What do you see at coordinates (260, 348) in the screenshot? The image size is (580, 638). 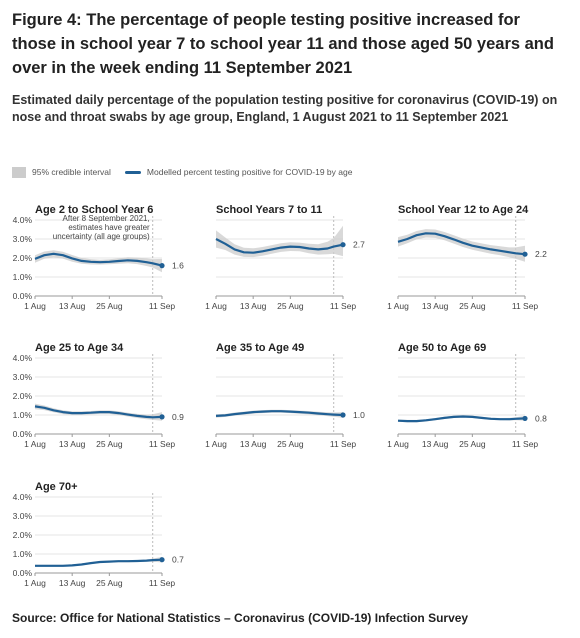 I see `panel-title: Age 35 to Age 49` at bounding box center [260, 348].